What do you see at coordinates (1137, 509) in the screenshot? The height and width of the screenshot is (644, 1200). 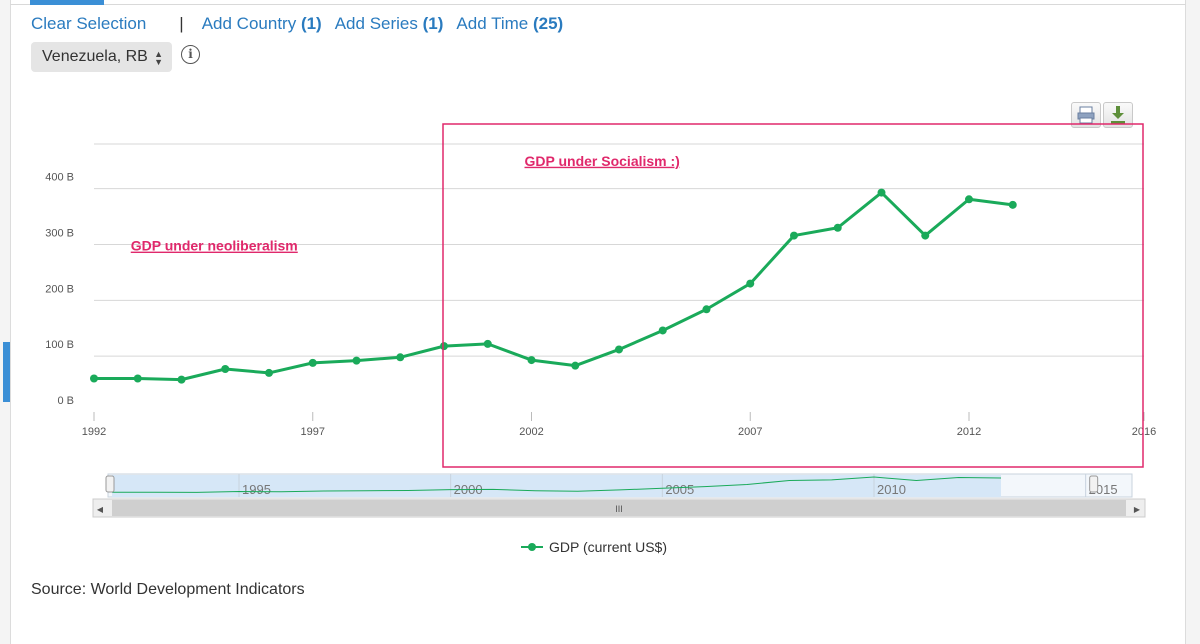 I see `scroll-right-icon: ▶` at bounding box center [1137, 509].